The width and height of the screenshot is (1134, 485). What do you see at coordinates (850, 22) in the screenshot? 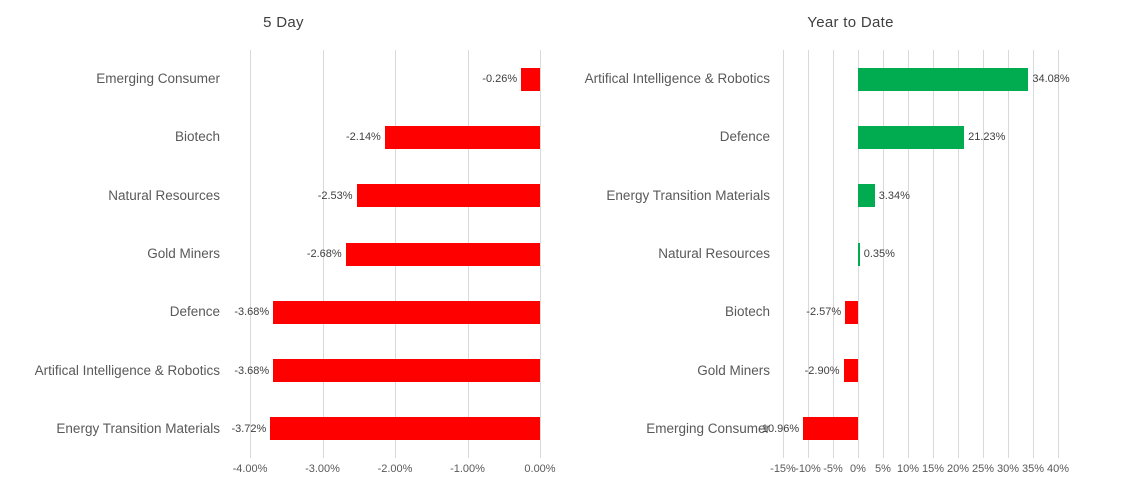
I see `chart-title-year-to-date: Year to Date` at bounding box center [850, 22].